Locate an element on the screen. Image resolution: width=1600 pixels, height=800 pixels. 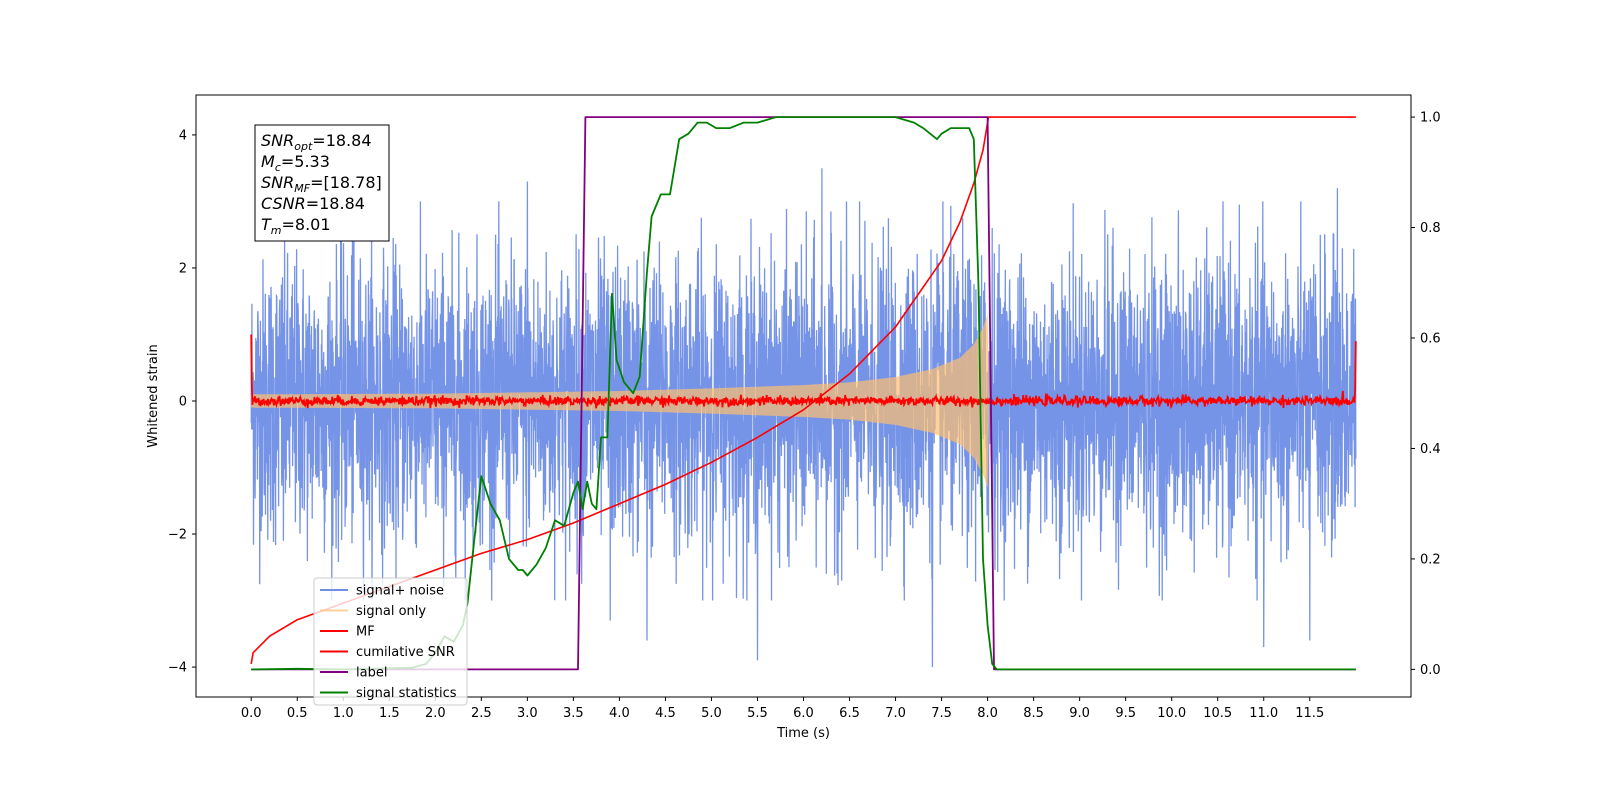
annotation-line: Tm=8.01 is located at coordinates (296, 226).